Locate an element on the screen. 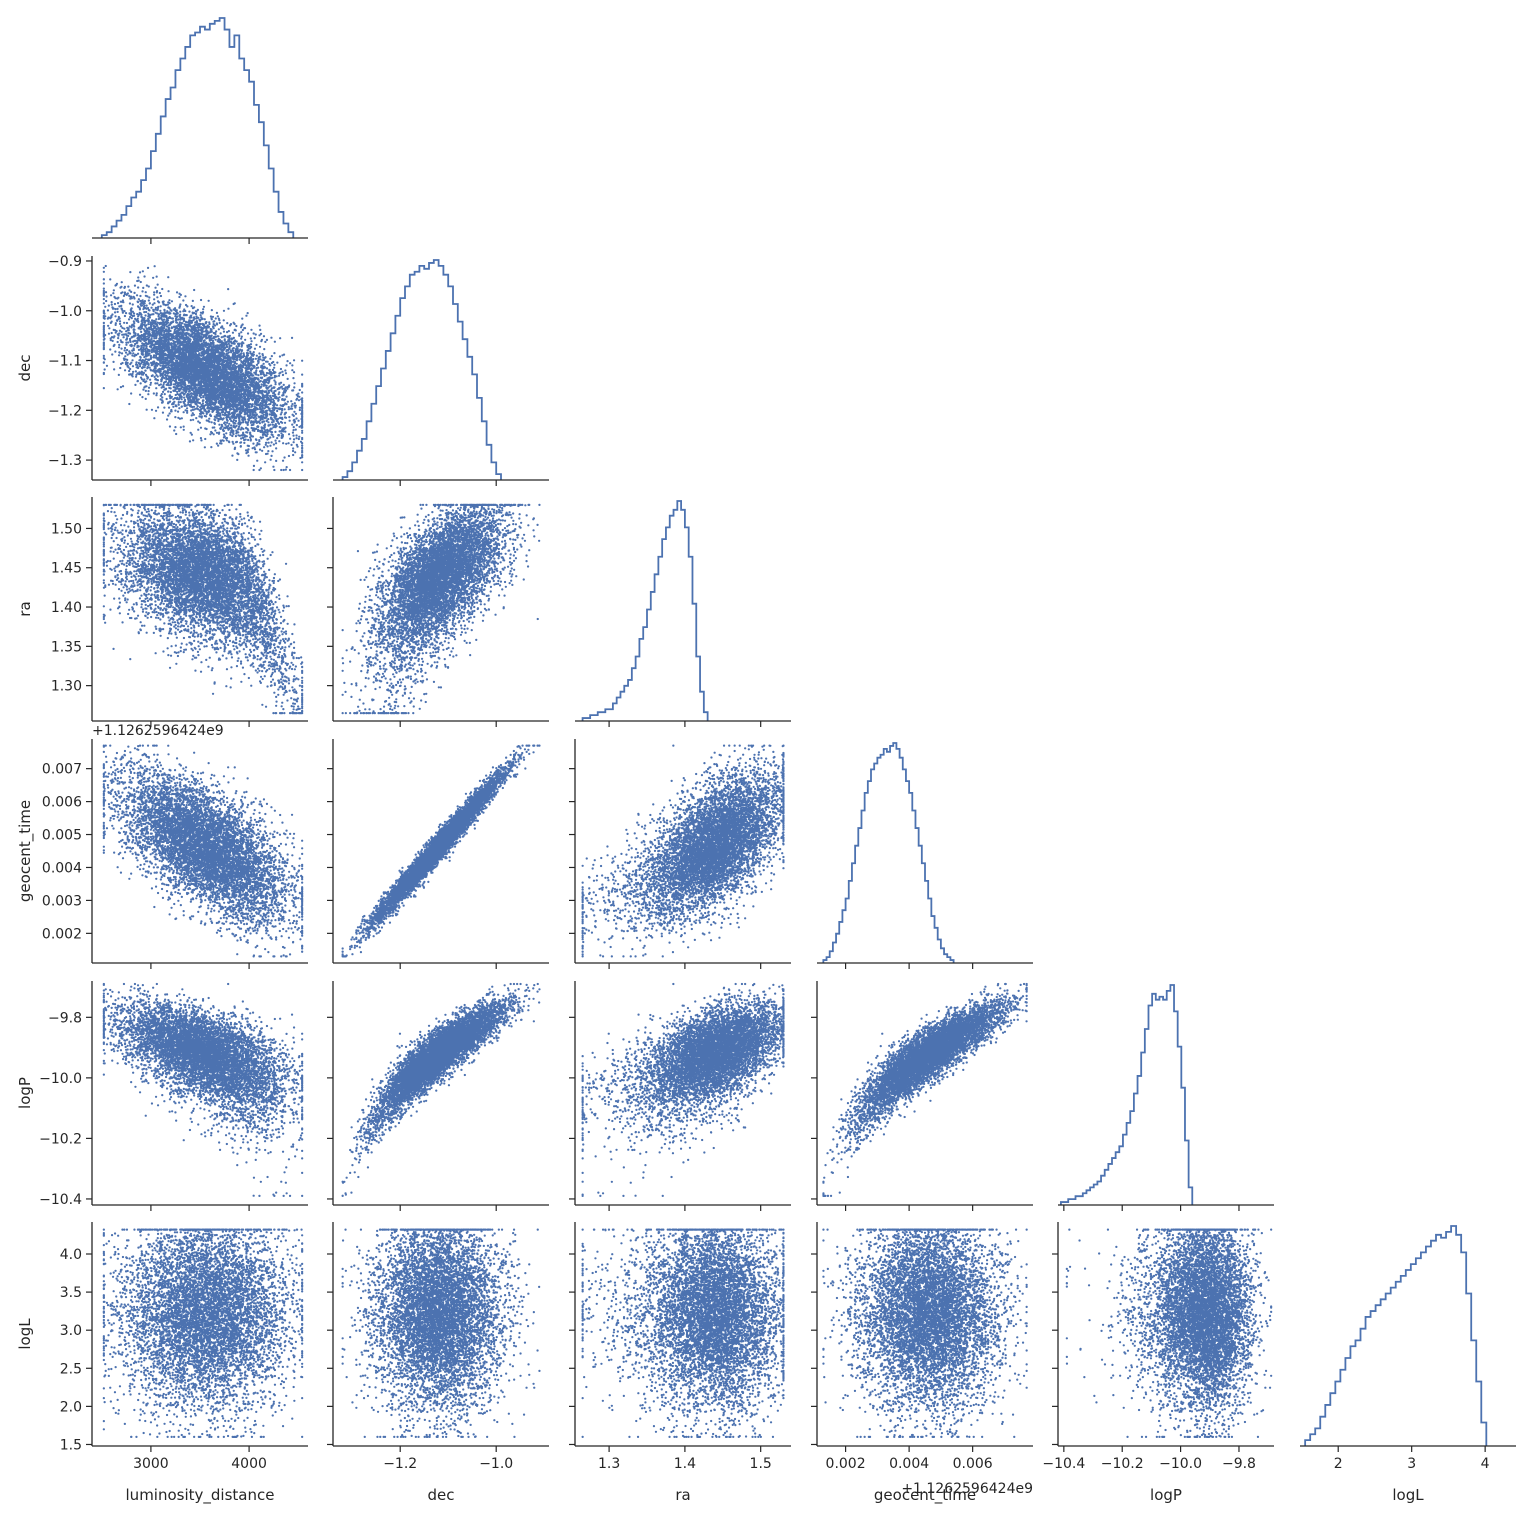 The width and height of the screenshot is (1529, 1514). panel-logP-vs-ra is located at coordinates (680, 1096).